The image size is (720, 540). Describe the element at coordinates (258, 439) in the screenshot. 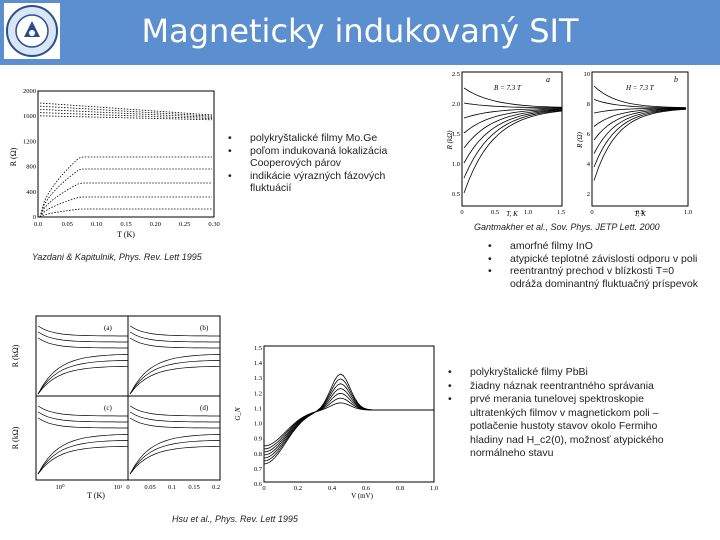

I see `y-tick-label: 0.9` at that location.